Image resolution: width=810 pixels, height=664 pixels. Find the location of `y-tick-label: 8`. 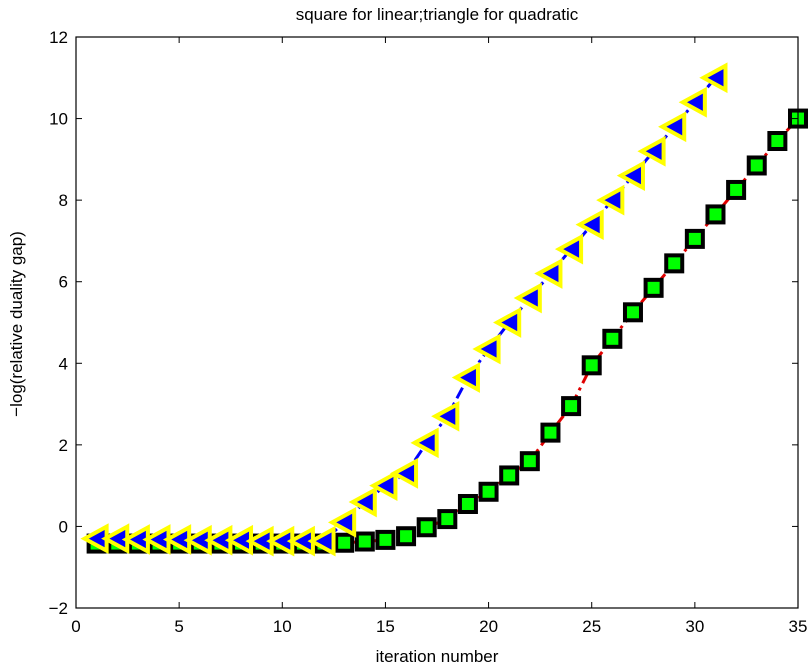

y-tick-label: 8 is located at coordinates (63, 200).